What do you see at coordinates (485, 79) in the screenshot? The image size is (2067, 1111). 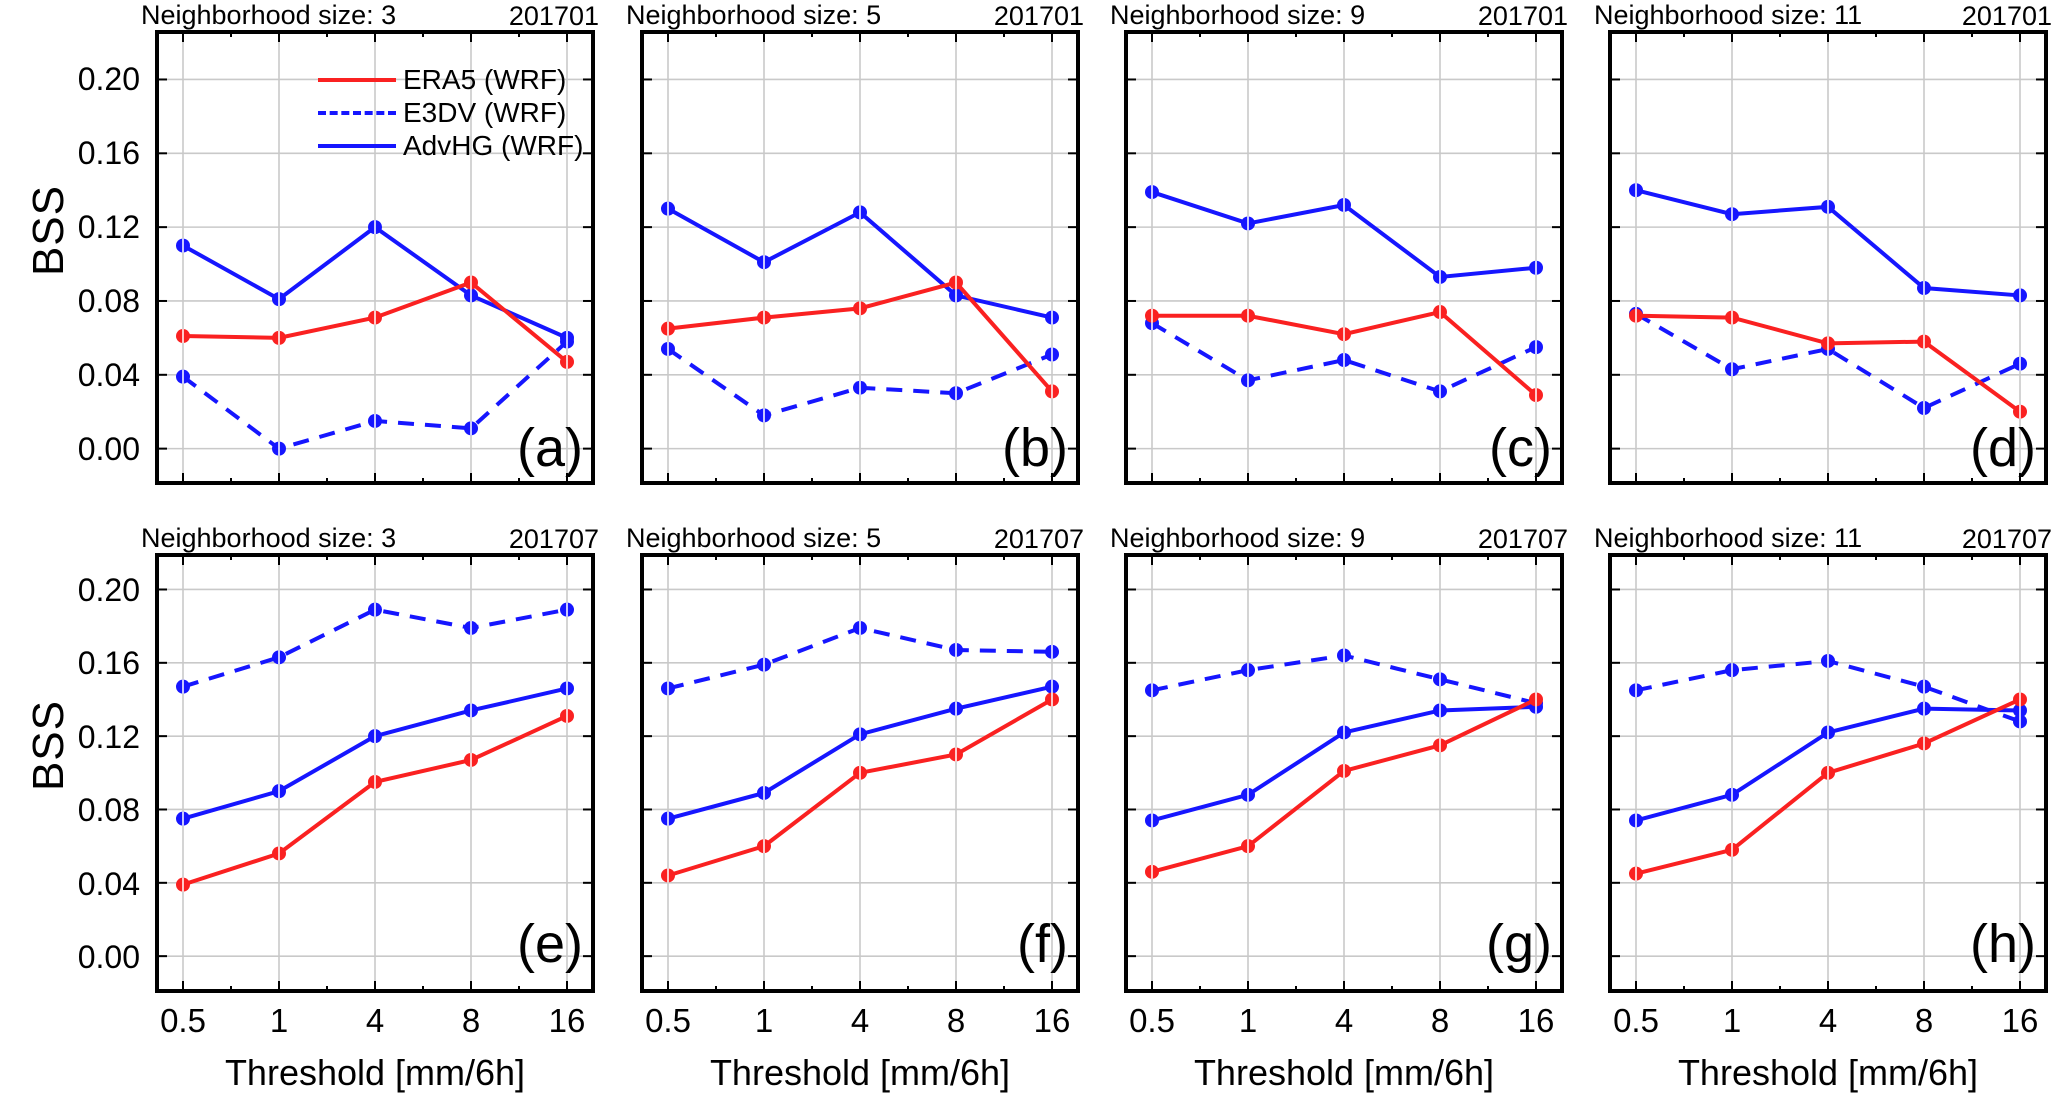 I see `legend-label: ERA5 (WRF)` at bounding box center [485, 79].